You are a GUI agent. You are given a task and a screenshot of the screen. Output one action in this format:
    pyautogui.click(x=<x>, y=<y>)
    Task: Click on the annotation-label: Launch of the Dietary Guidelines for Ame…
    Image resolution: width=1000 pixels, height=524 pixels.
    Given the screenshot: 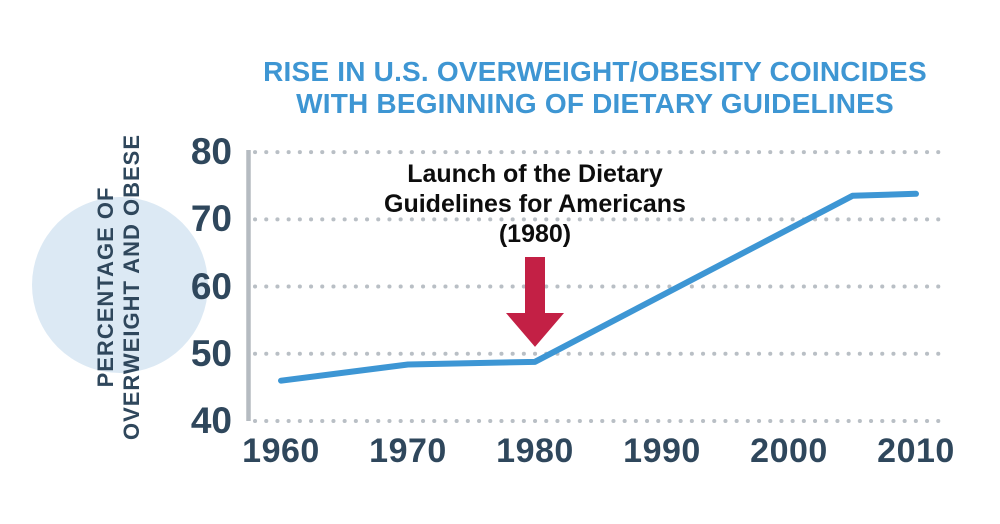 What is the action you would take?
    pyautogui.click(x=535, y=204)
    